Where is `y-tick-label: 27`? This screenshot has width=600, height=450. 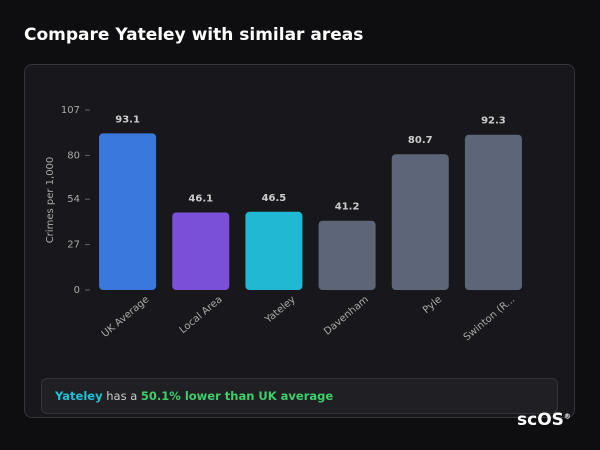
y-tick-label: 27 is located at coordinates (73, 245).